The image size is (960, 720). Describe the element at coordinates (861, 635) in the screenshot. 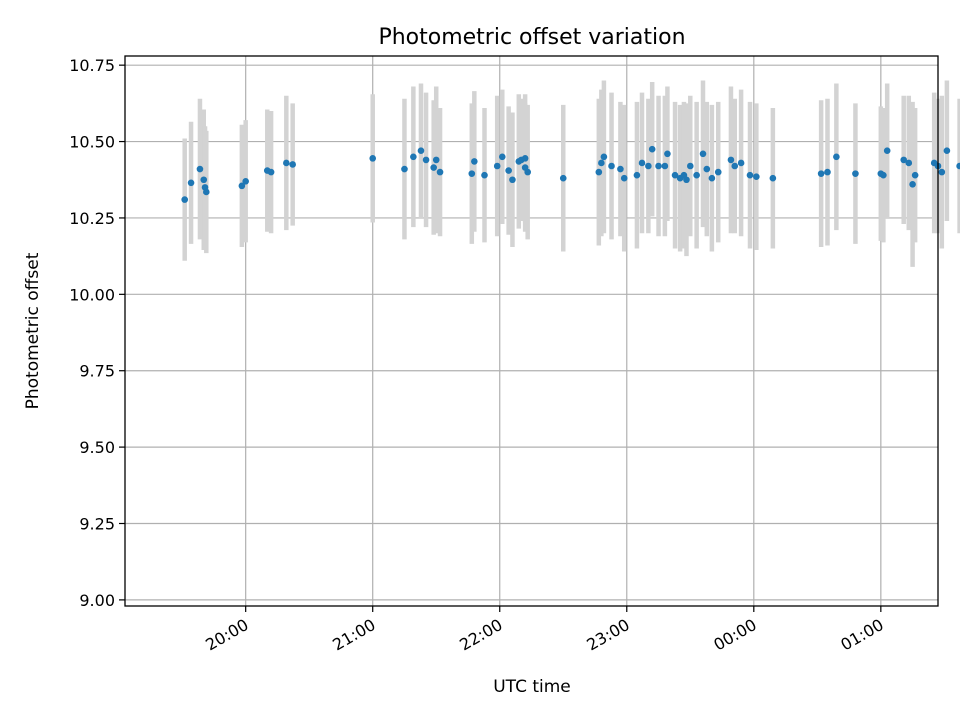

I see `x-tick-label: 01:00` at that location.